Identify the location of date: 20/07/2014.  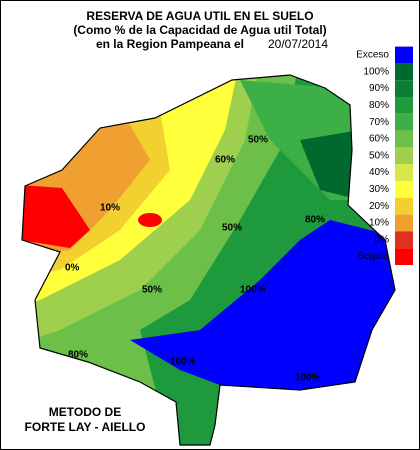
(298, 44).